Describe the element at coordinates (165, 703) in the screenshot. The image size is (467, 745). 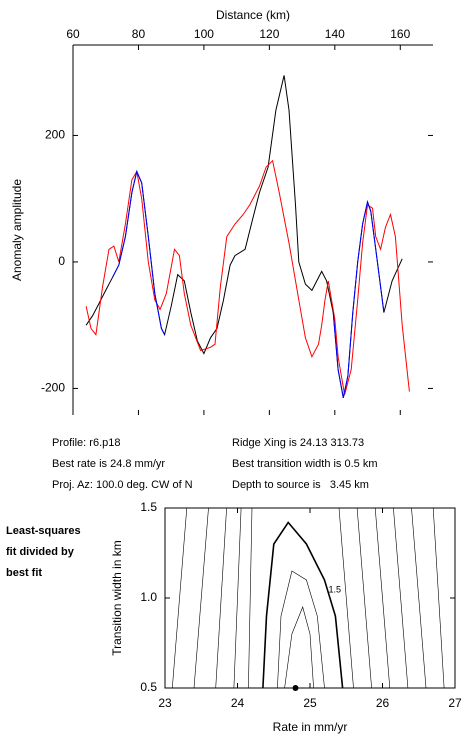
I see `x-tick-label: 23` at that location.